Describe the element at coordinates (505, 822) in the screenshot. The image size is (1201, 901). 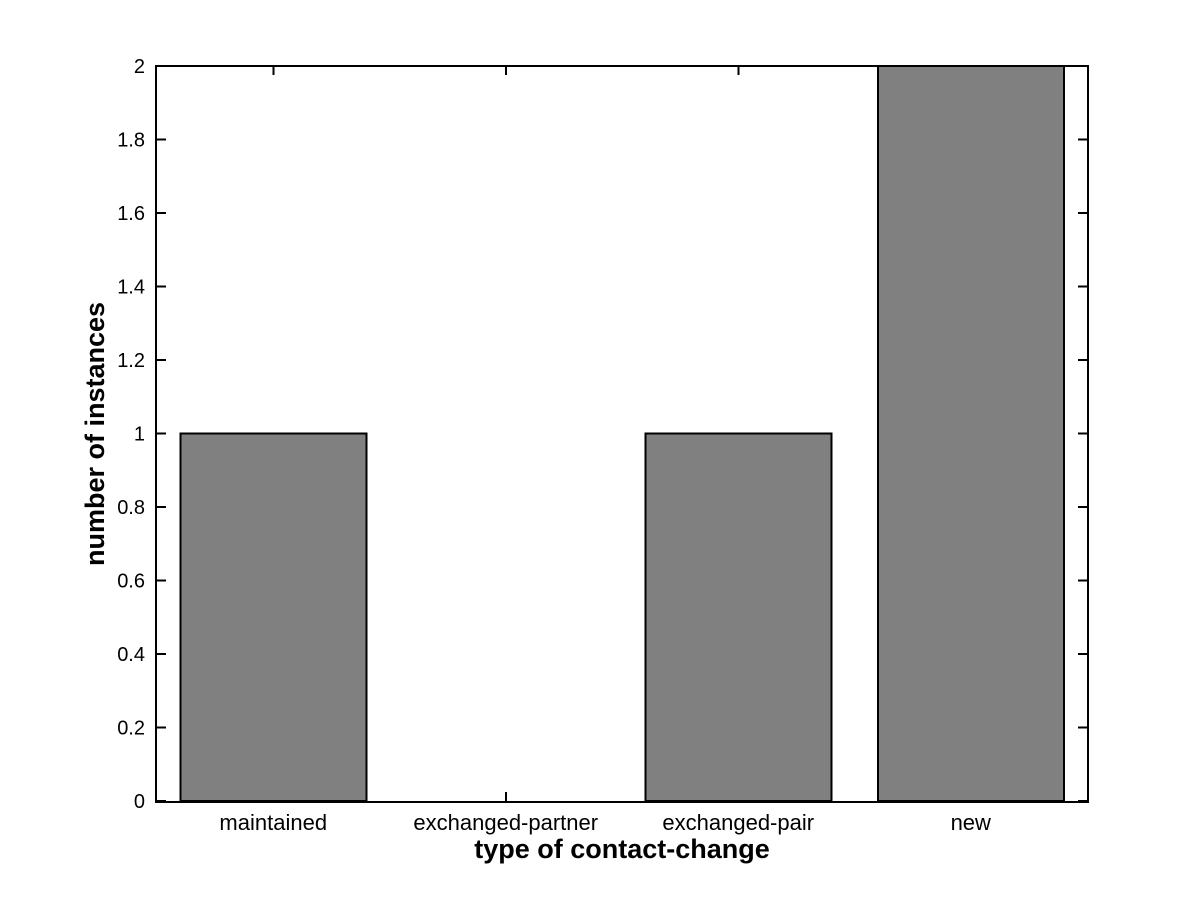
I see `x-tick-label: exchanged-partner` at that location.